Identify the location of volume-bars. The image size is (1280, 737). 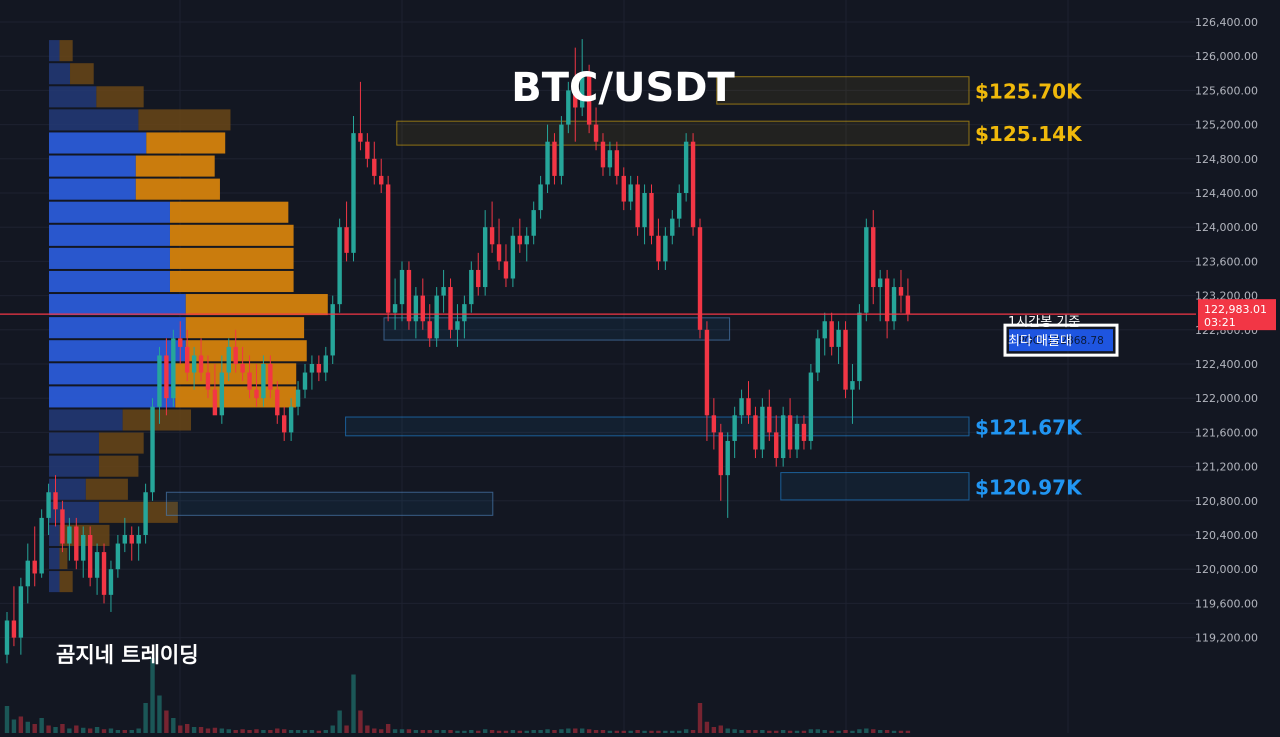
(457, 695).